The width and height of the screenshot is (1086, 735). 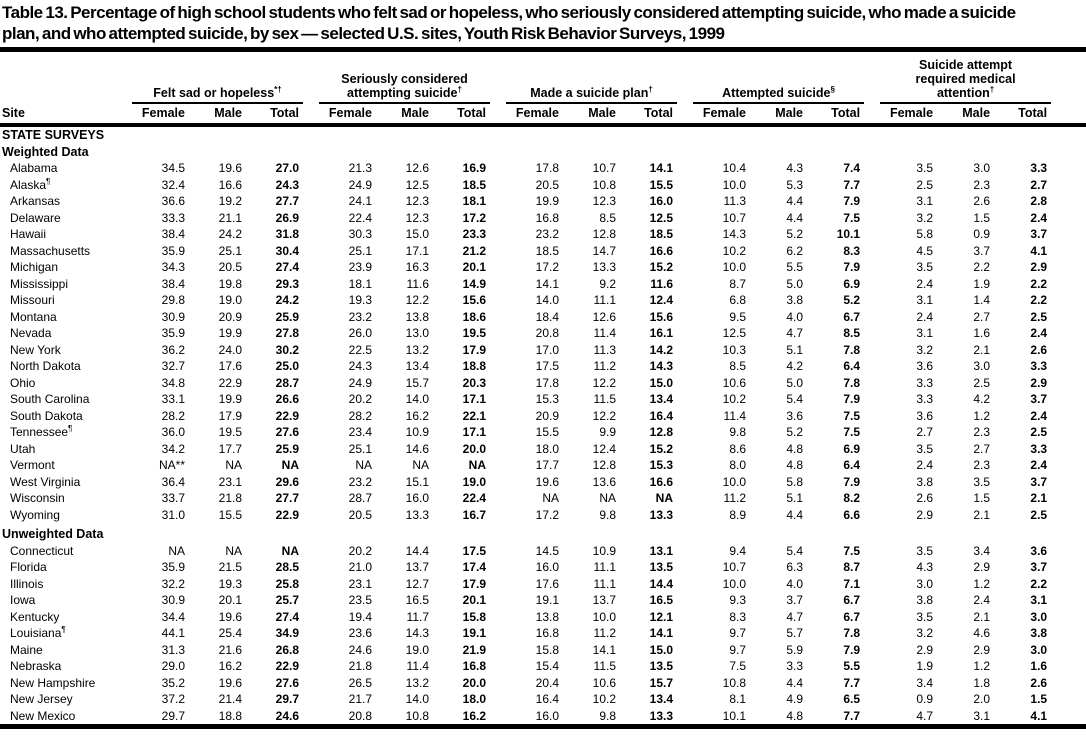 I want to click on cell-value: 2.9, so click(x=982, y=649).